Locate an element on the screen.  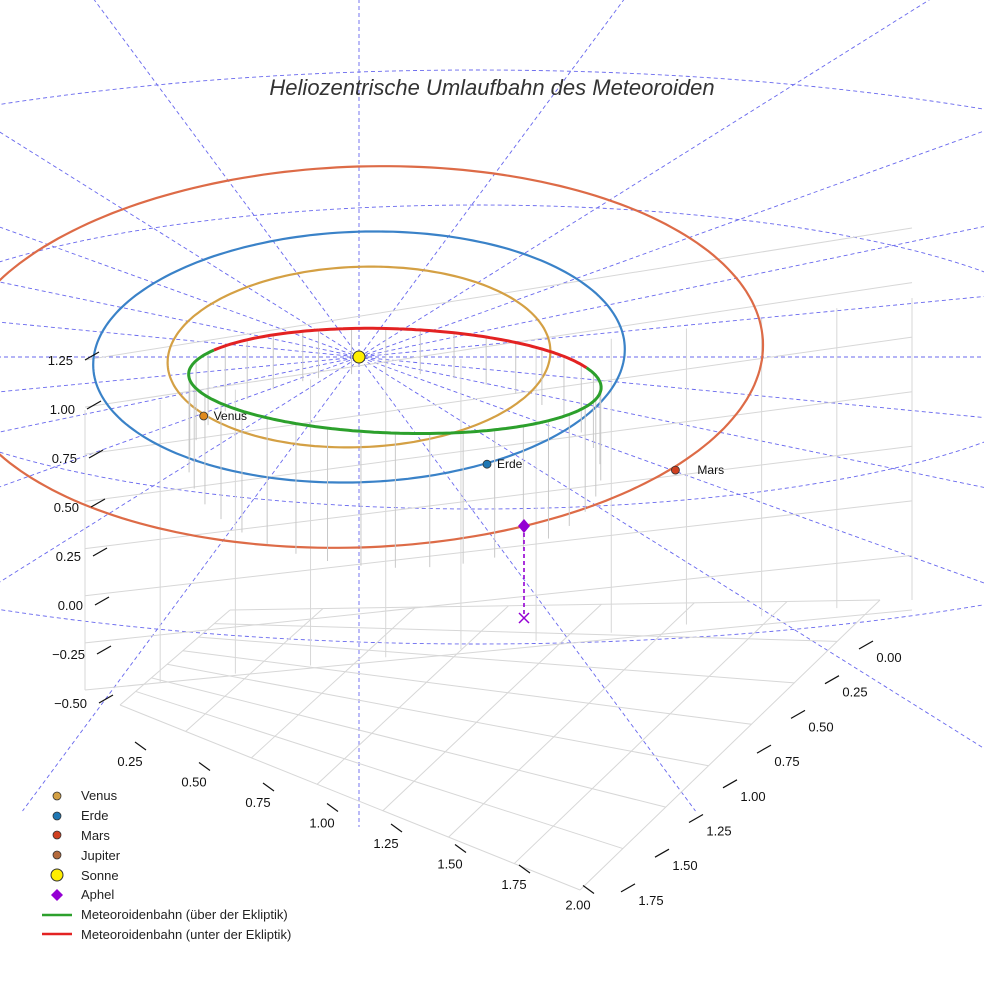
aphel-projection-marker is located at coordinates (524, 618).